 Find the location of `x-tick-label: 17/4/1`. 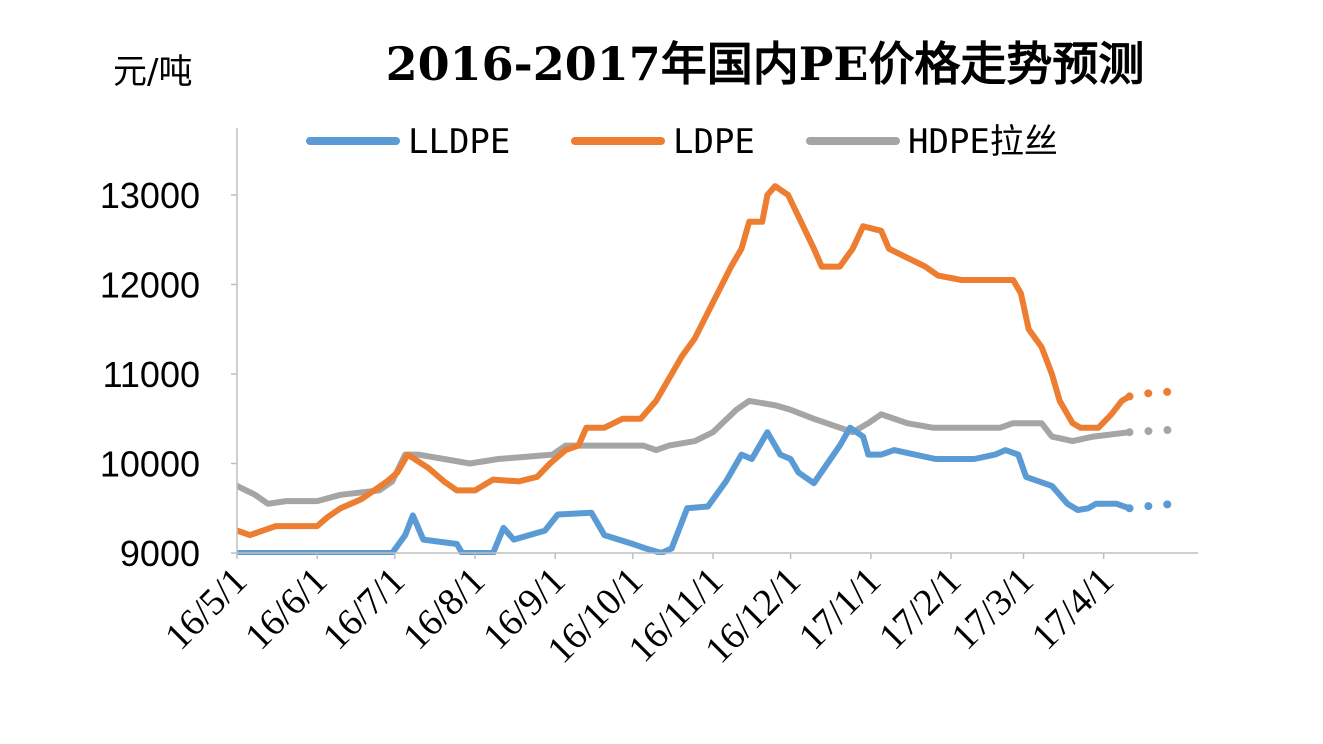

x-tick-label: 17/4/1 is located at coordinates (1073, 609).